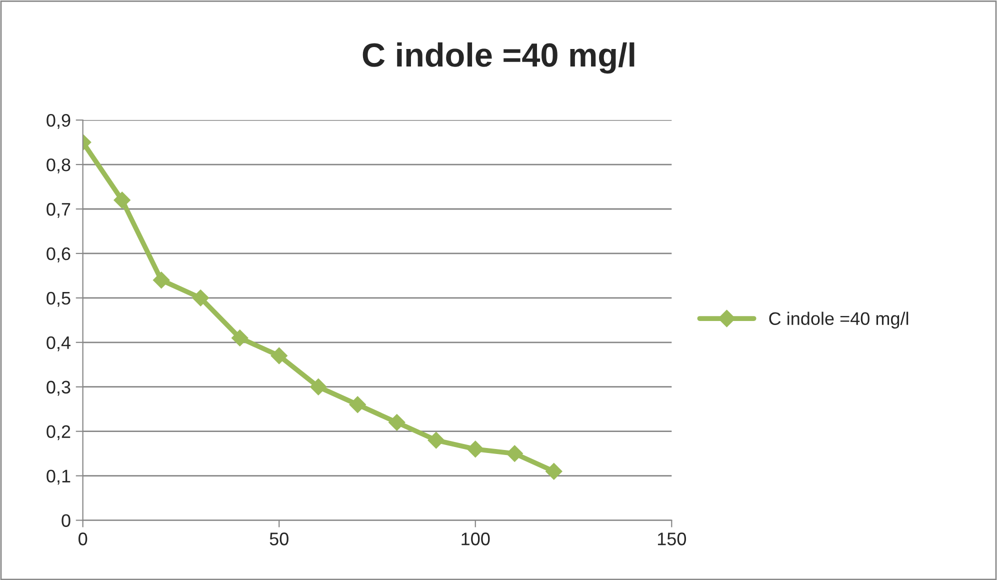  I want to click on legend-label: C indole =40 mg/l, so click(838, 320).